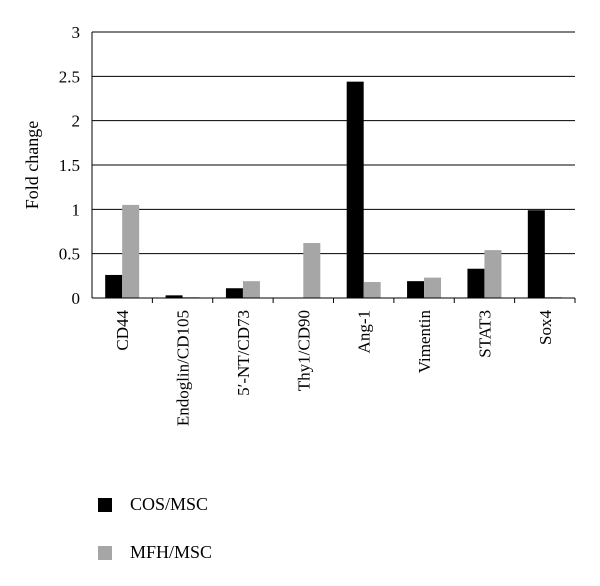 Image resolution: width=600 pixels, height=586 pixels. I want to click on y-tick-label: 1, so click(76, 209).